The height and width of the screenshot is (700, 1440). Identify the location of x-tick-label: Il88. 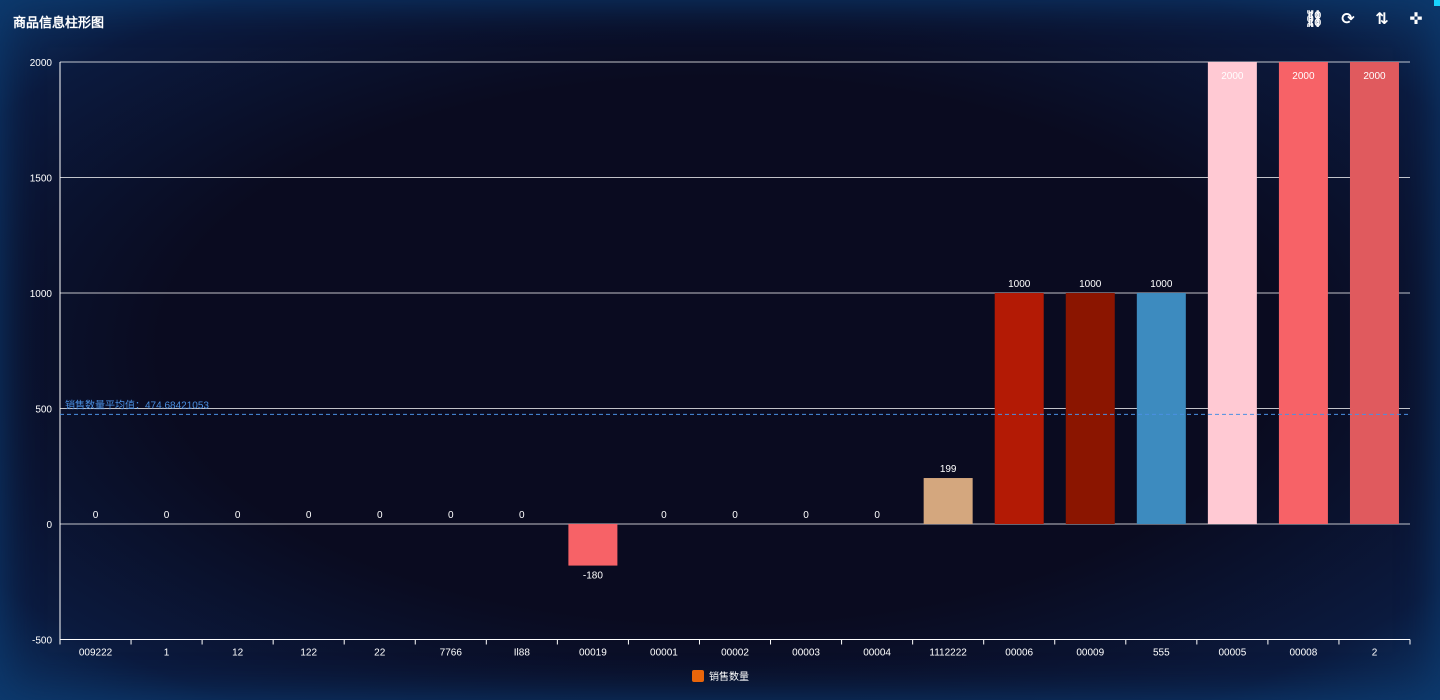
(522, 653).